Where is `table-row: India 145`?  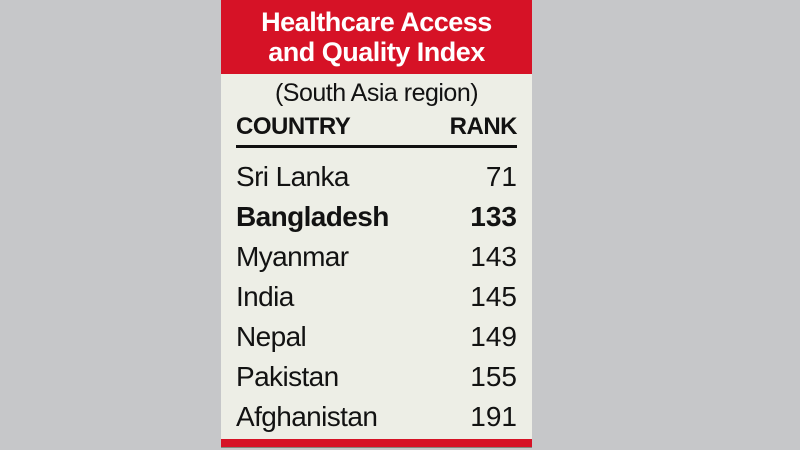 table-row: India 145 is located at coordinates (376, 297).